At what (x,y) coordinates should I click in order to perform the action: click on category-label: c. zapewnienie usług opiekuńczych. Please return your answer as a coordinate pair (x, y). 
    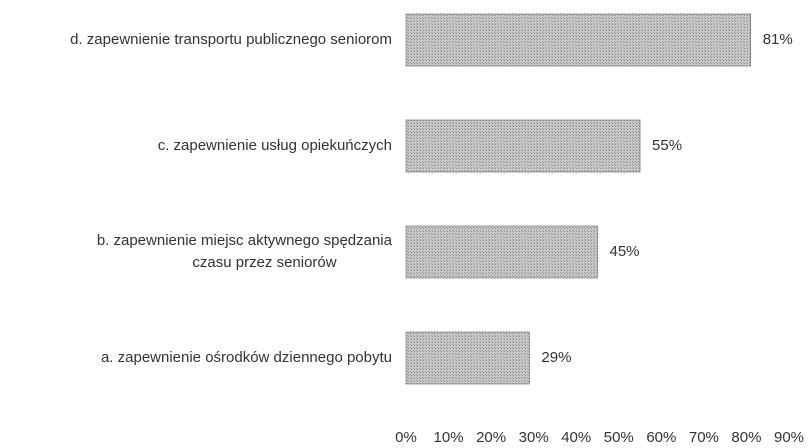
    Looking at the image, I should click on (275, 145).